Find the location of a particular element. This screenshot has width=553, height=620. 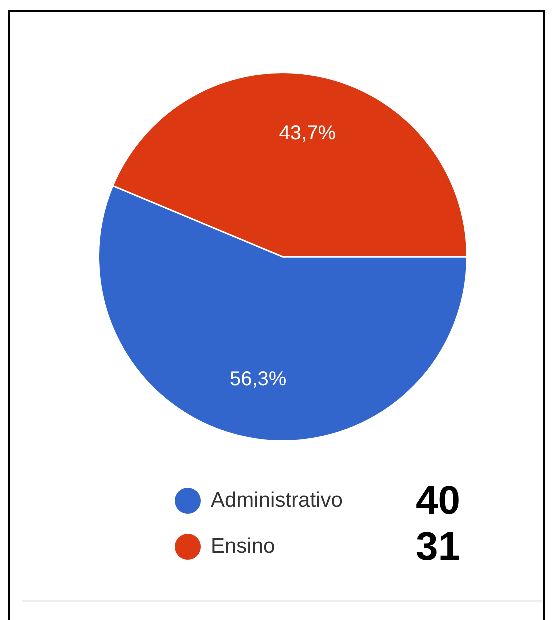

text: 40 is located at coordinates (438, 501).